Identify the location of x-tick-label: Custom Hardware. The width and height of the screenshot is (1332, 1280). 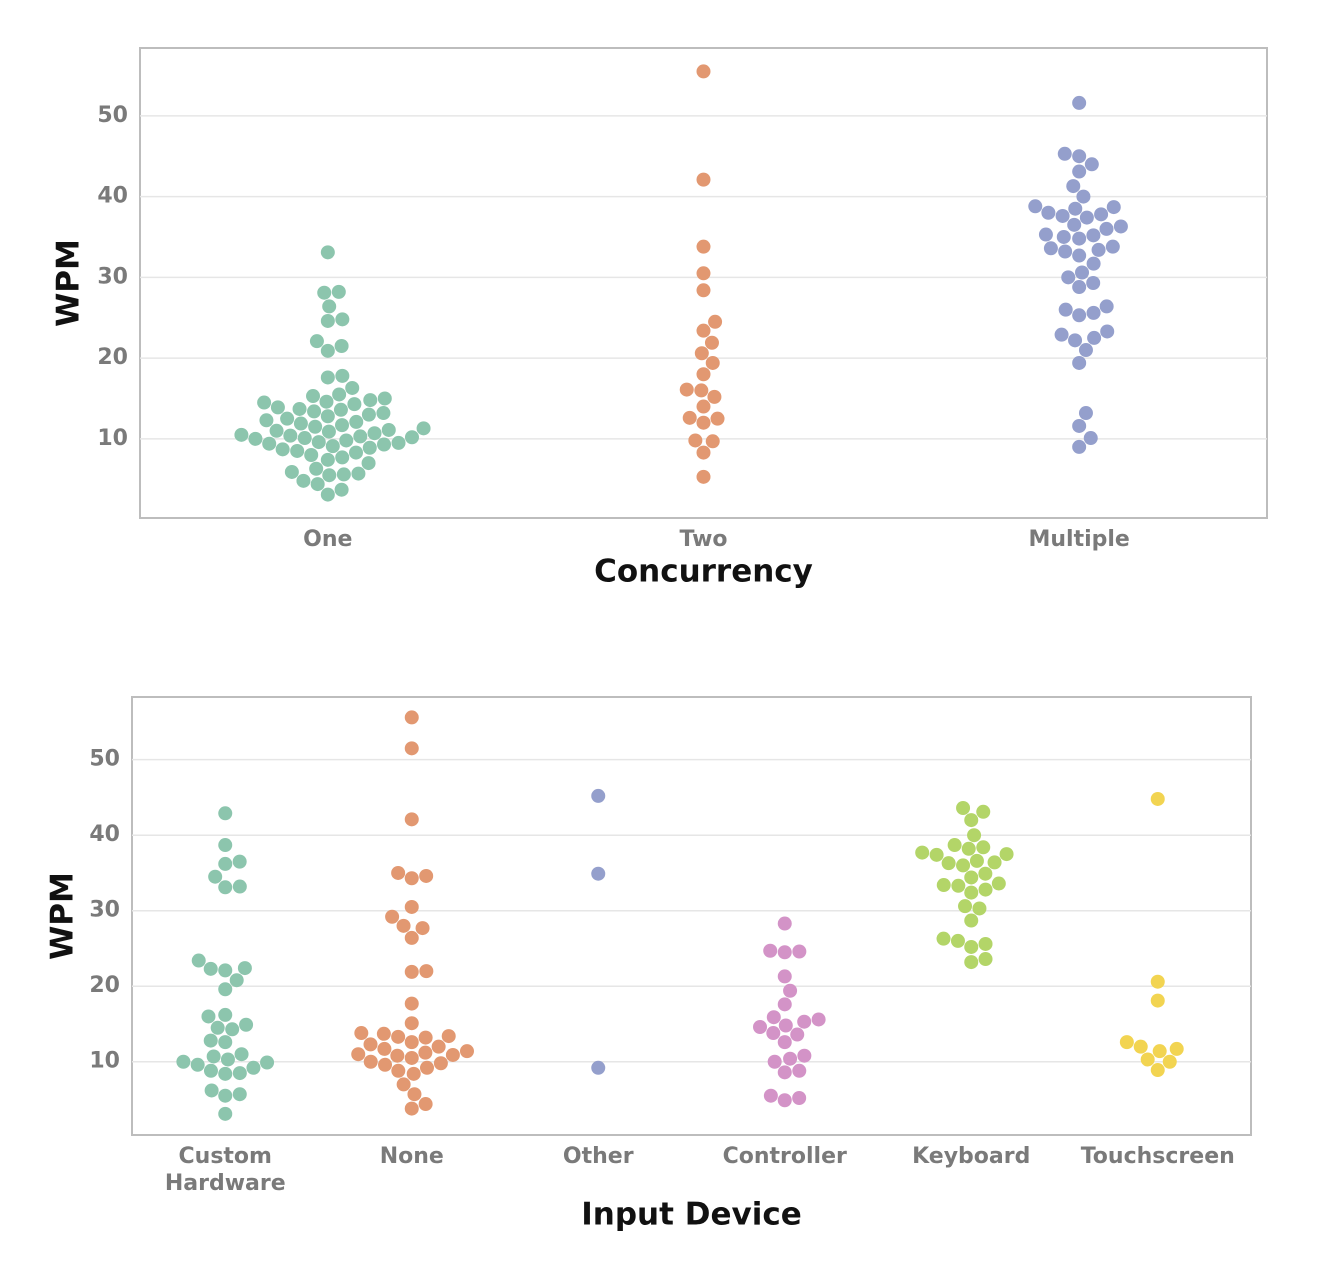
(225, 1170).